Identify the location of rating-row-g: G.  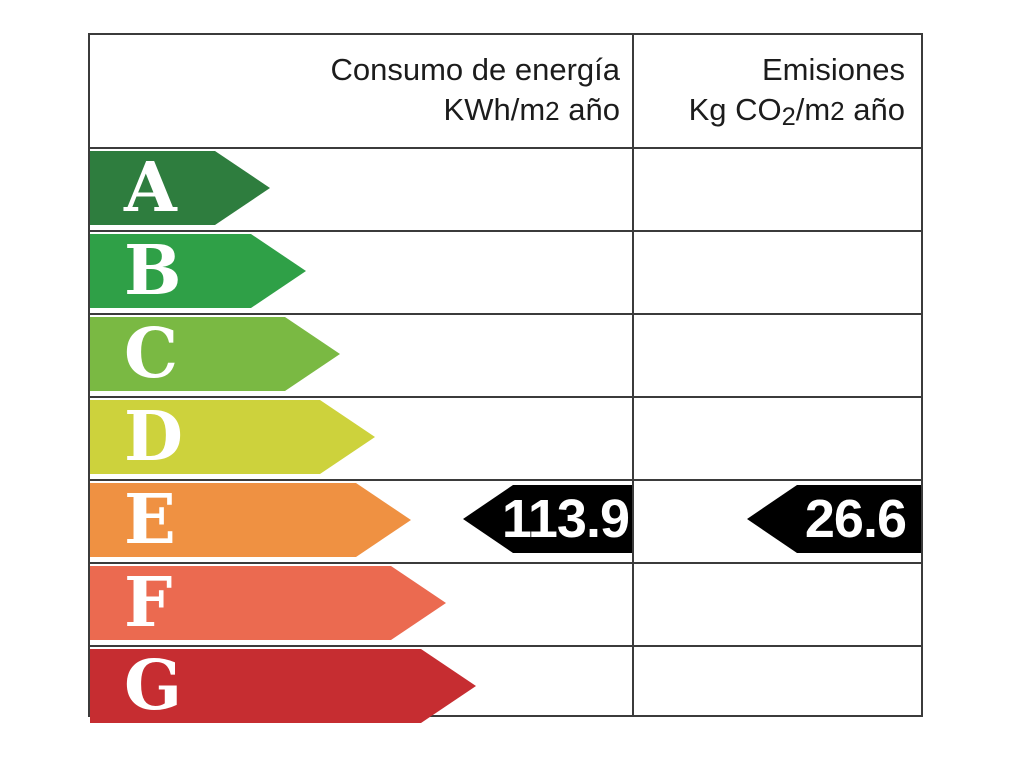
(505, 689).